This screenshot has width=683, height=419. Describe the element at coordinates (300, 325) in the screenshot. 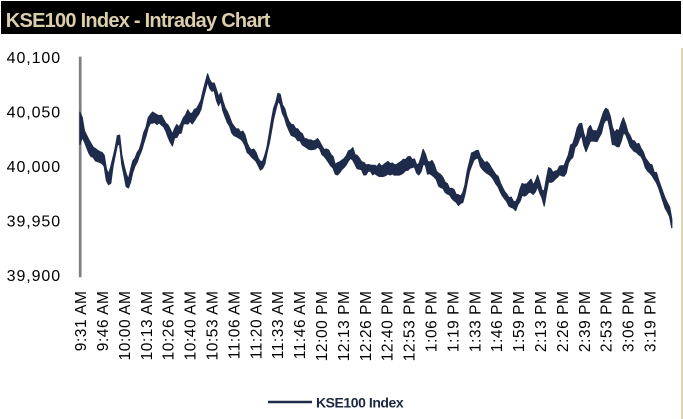

I see `svg-text: 11:46 AM` at that location.